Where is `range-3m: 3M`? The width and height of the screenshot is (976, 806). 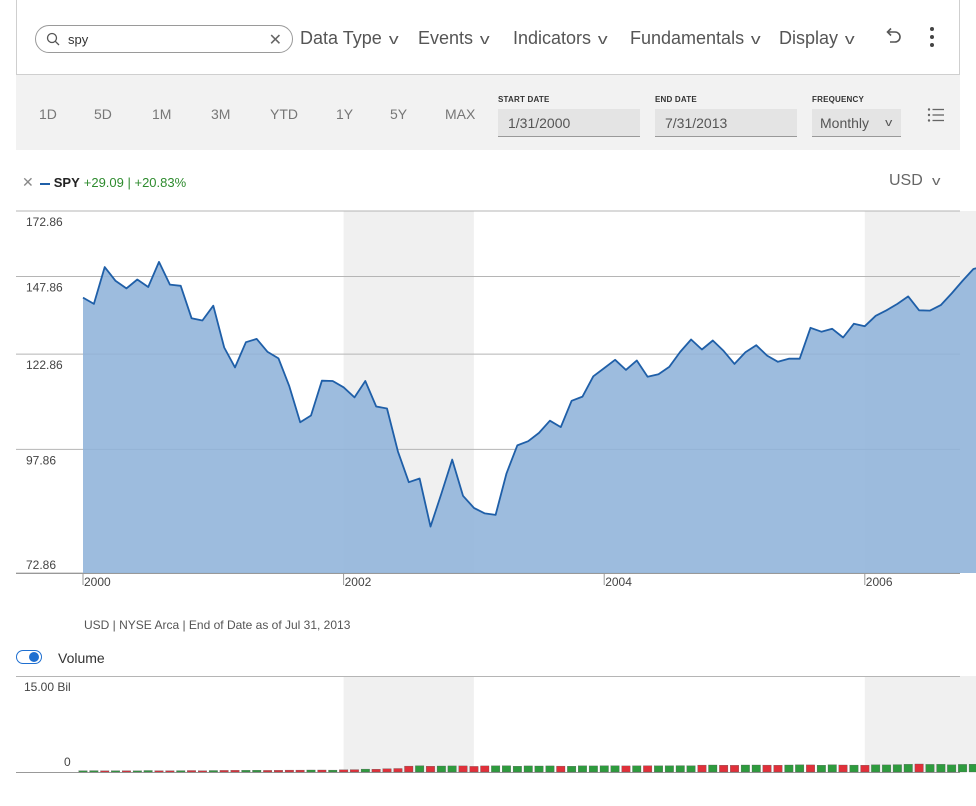 range-3m: 3M is located at coordinates (221, 114).